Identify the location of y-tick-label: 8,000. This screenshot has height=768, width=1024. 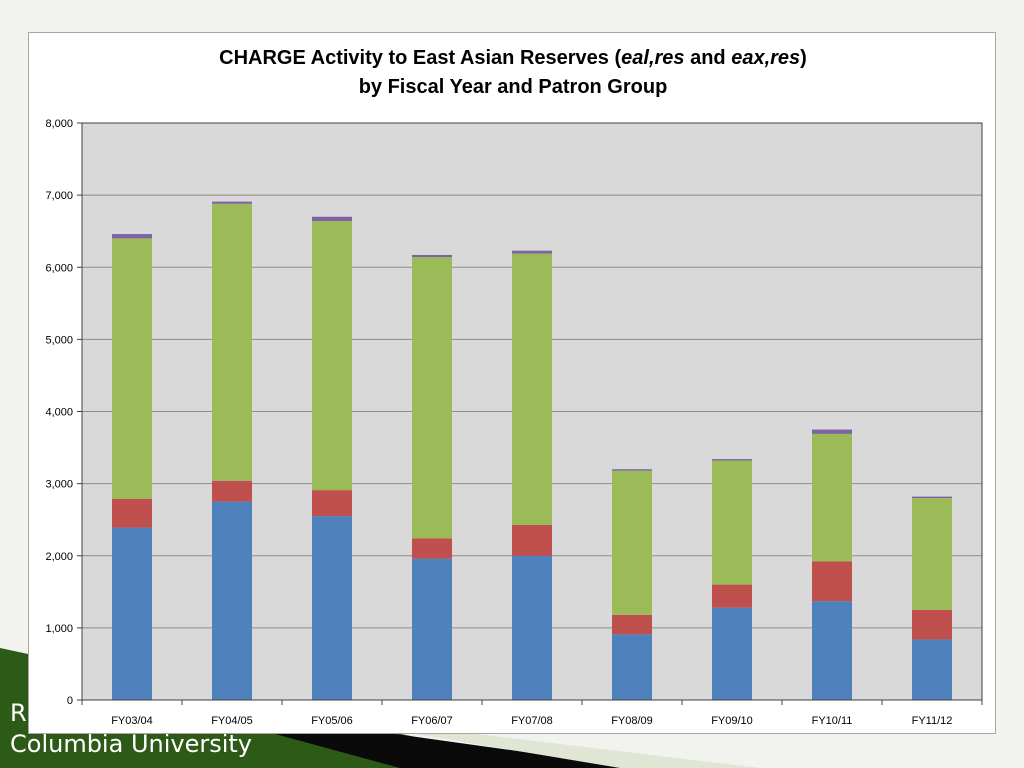
(59, 124).